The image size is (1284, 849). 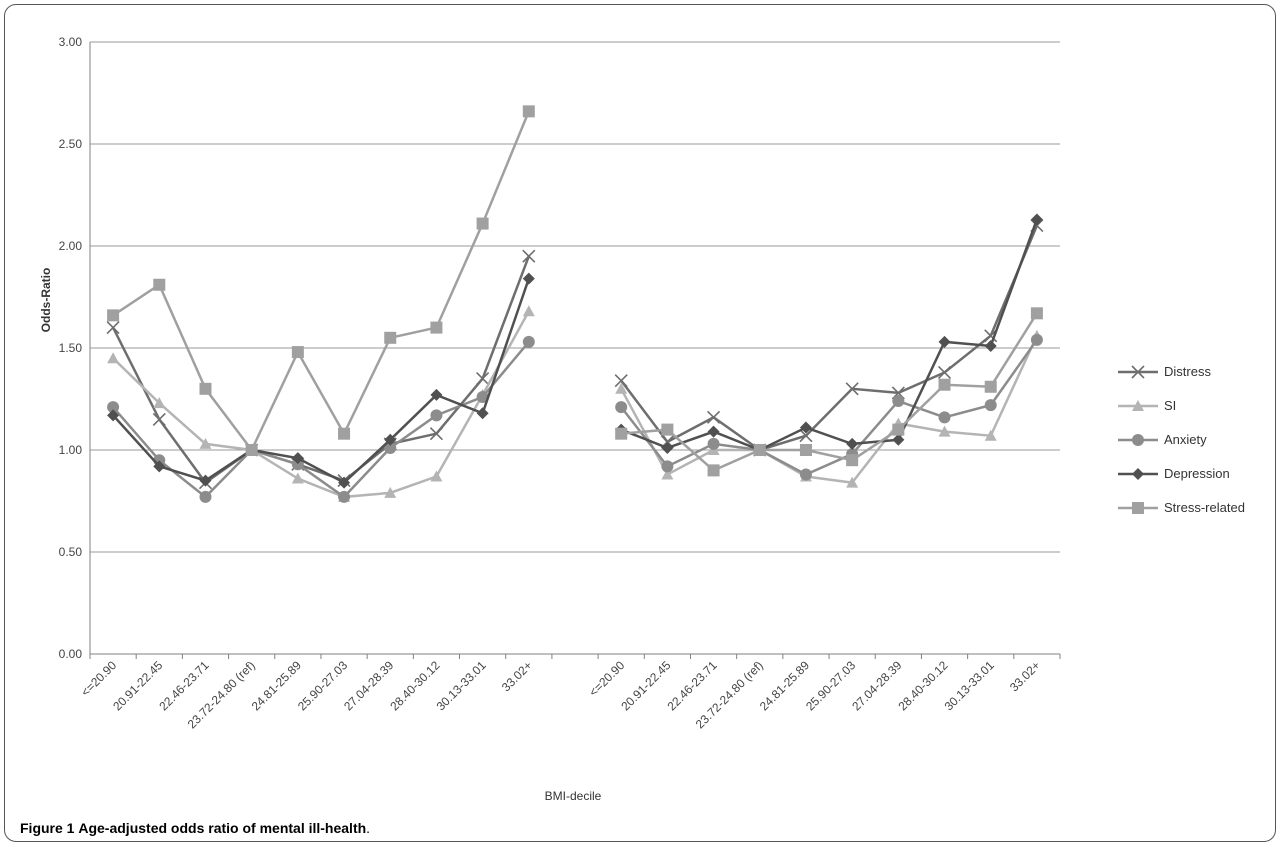 What do you see at coordinates (1147, 405) in the screenshot?
I see `legend-item: SI` at bounding box center [1147, 405].